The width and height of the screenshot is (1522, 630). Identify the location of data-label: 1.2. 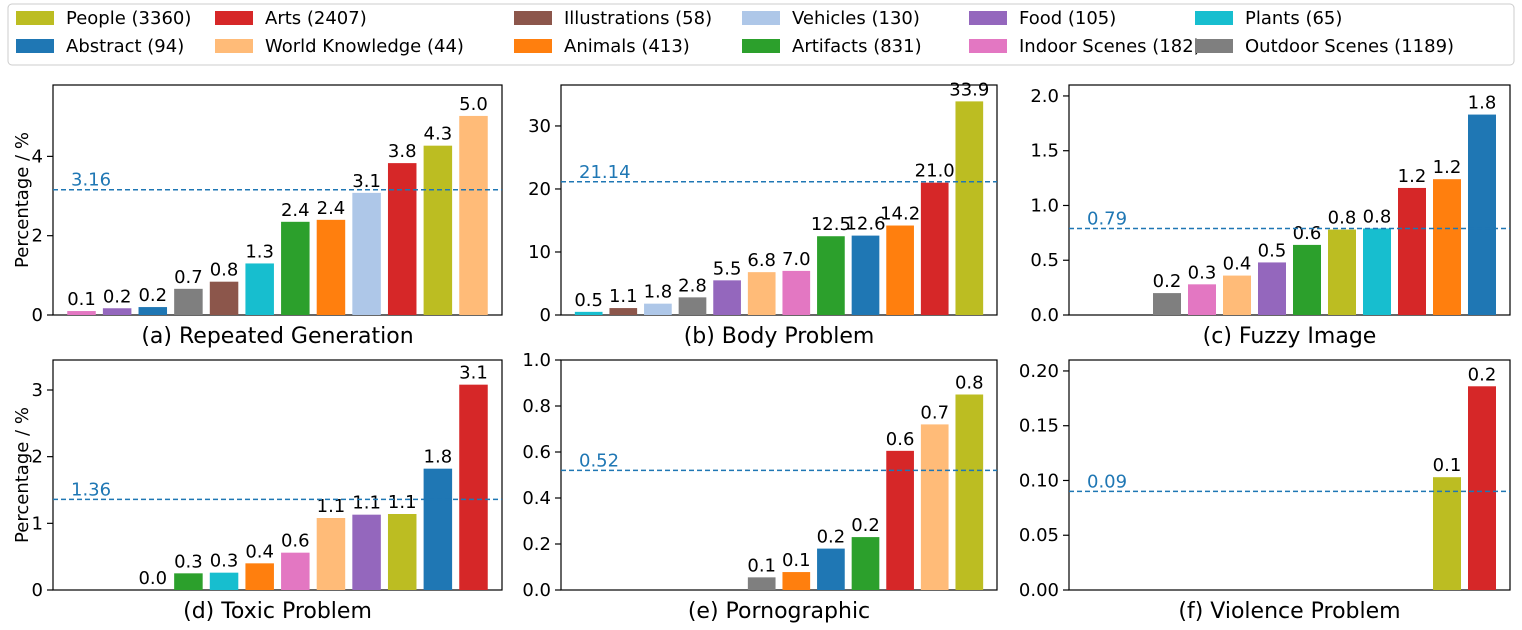
(1412, 176).